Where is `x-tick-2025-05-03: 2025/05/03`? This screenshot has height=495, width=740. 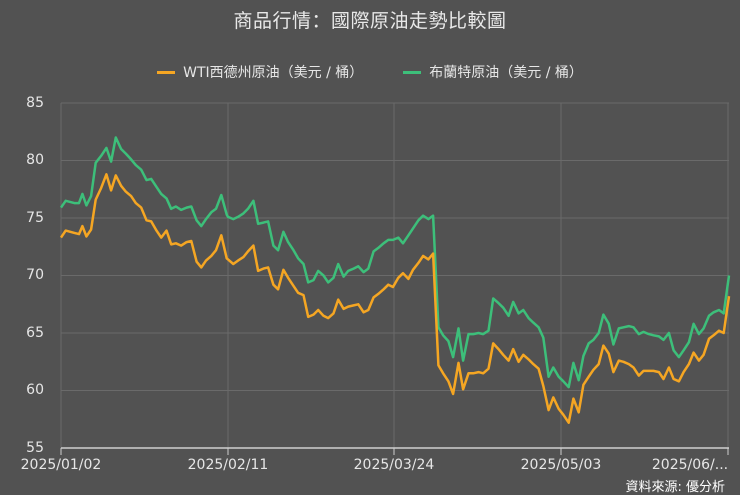
x-tick-2025-05-03: 2025/05/03 is located at coordinates (561, 465).